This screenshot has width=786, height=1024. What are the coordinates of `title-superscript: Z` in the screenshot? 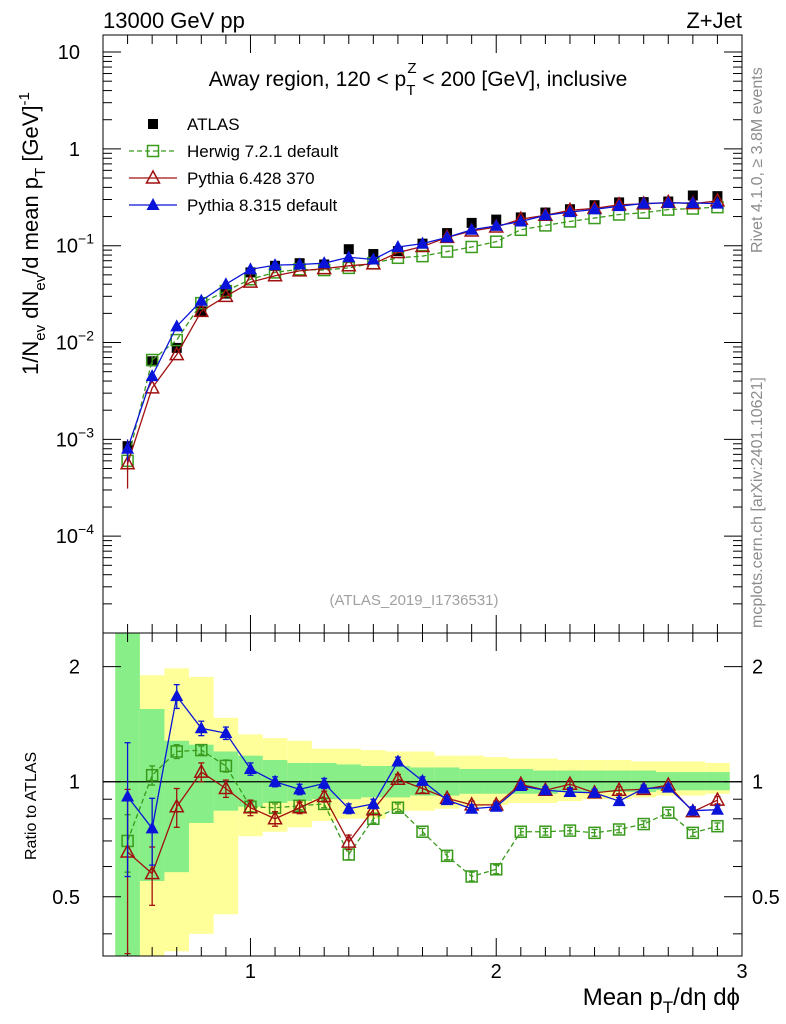 It's located at (411, 68).